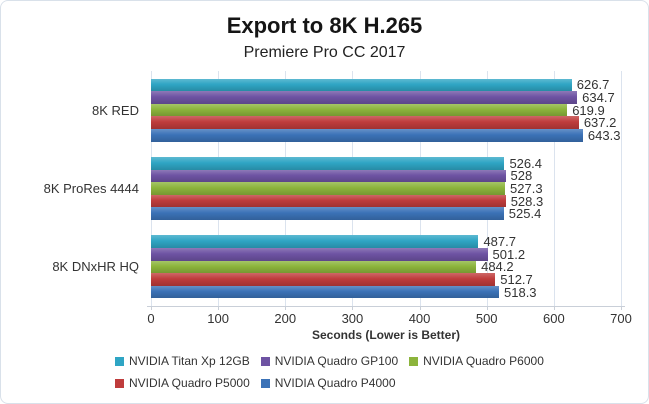 This screenshot has height=404, width=649. What do you see at coordinates (189, 361) in the screenshot?
I see `legend-label: NVIDIA Titan Xp 12GB` at bounding box center [189, 361].